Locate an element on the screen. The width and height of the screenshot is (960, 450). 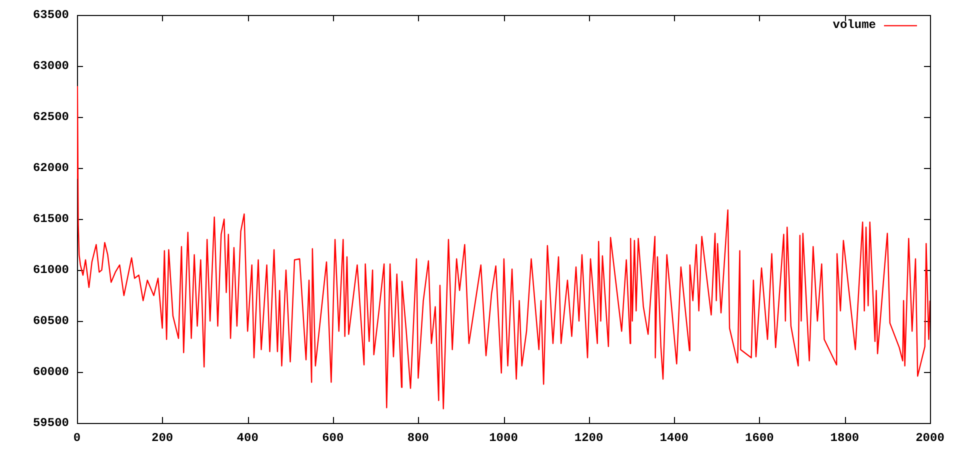
x-tick-label: 400 is located at coordinates (247, 438).